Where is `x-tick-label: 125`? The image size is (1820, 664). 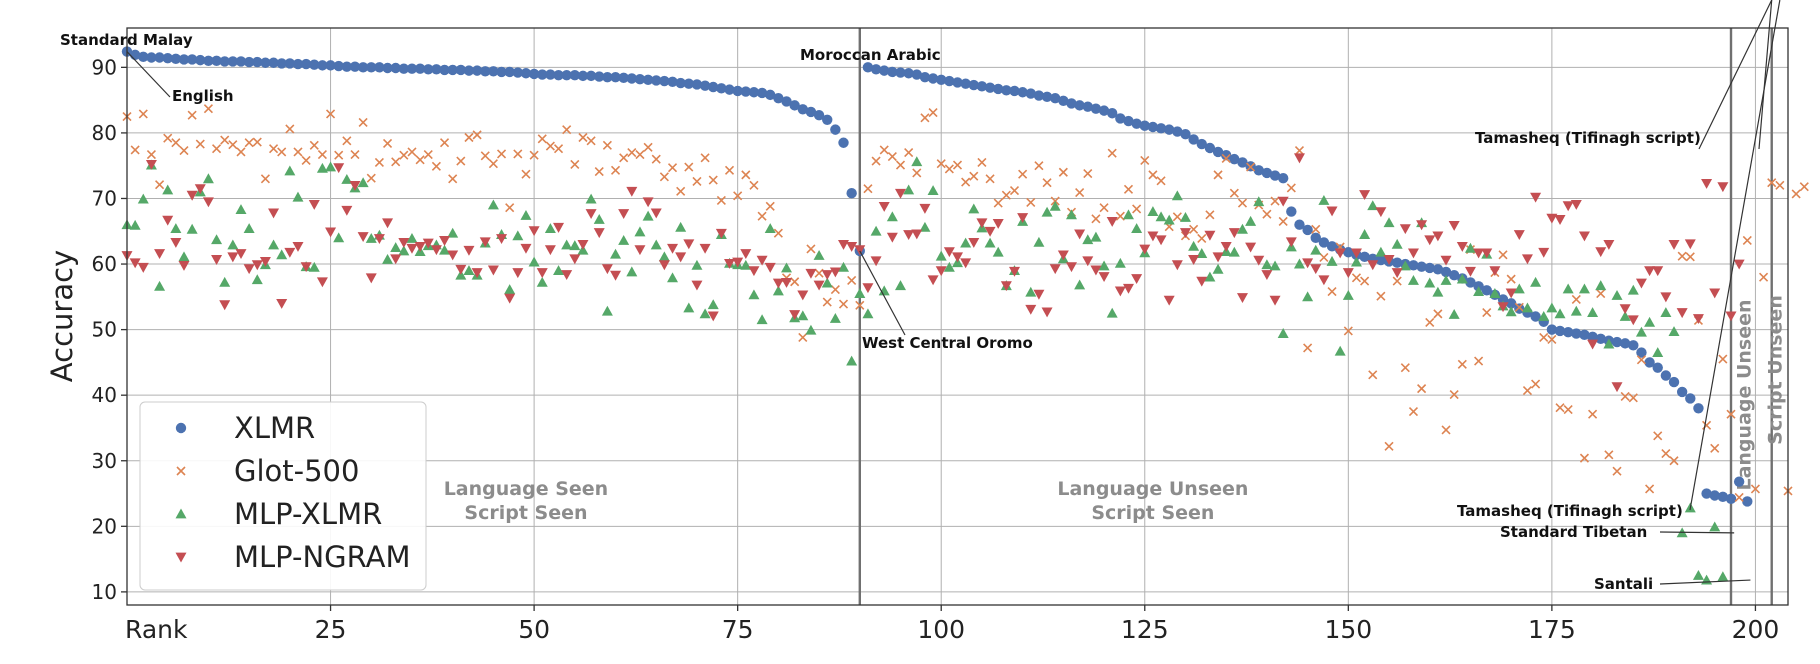 x-tick-label: 125 is located at coordinates (1145, 629).